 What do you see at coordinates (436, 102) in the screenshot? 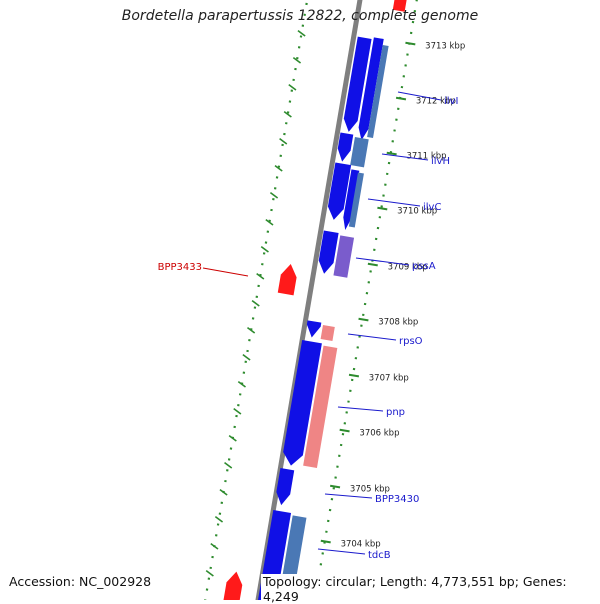
I see `scale-label: 3712 kbp` at bounding box center [436, 102].